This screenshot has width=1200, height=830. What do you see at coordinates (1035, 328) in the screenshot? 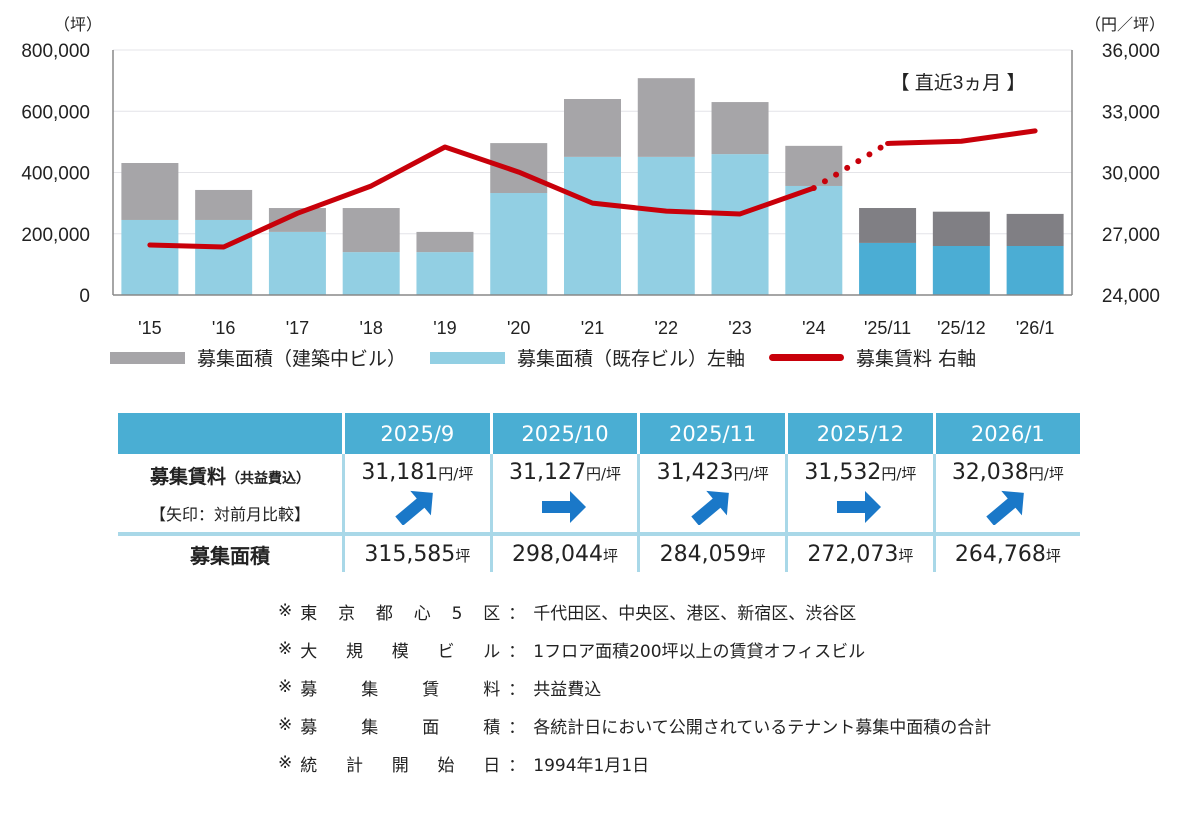
I see `x-tick-label: '26/1` at bounding box center [1035, 328].